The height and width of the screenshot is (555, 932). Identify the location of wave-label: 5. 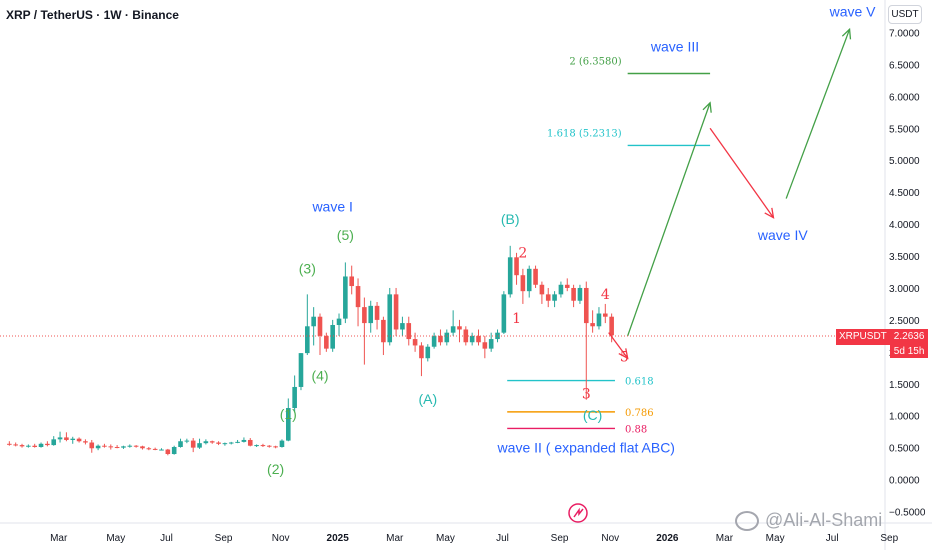
(624, 357).